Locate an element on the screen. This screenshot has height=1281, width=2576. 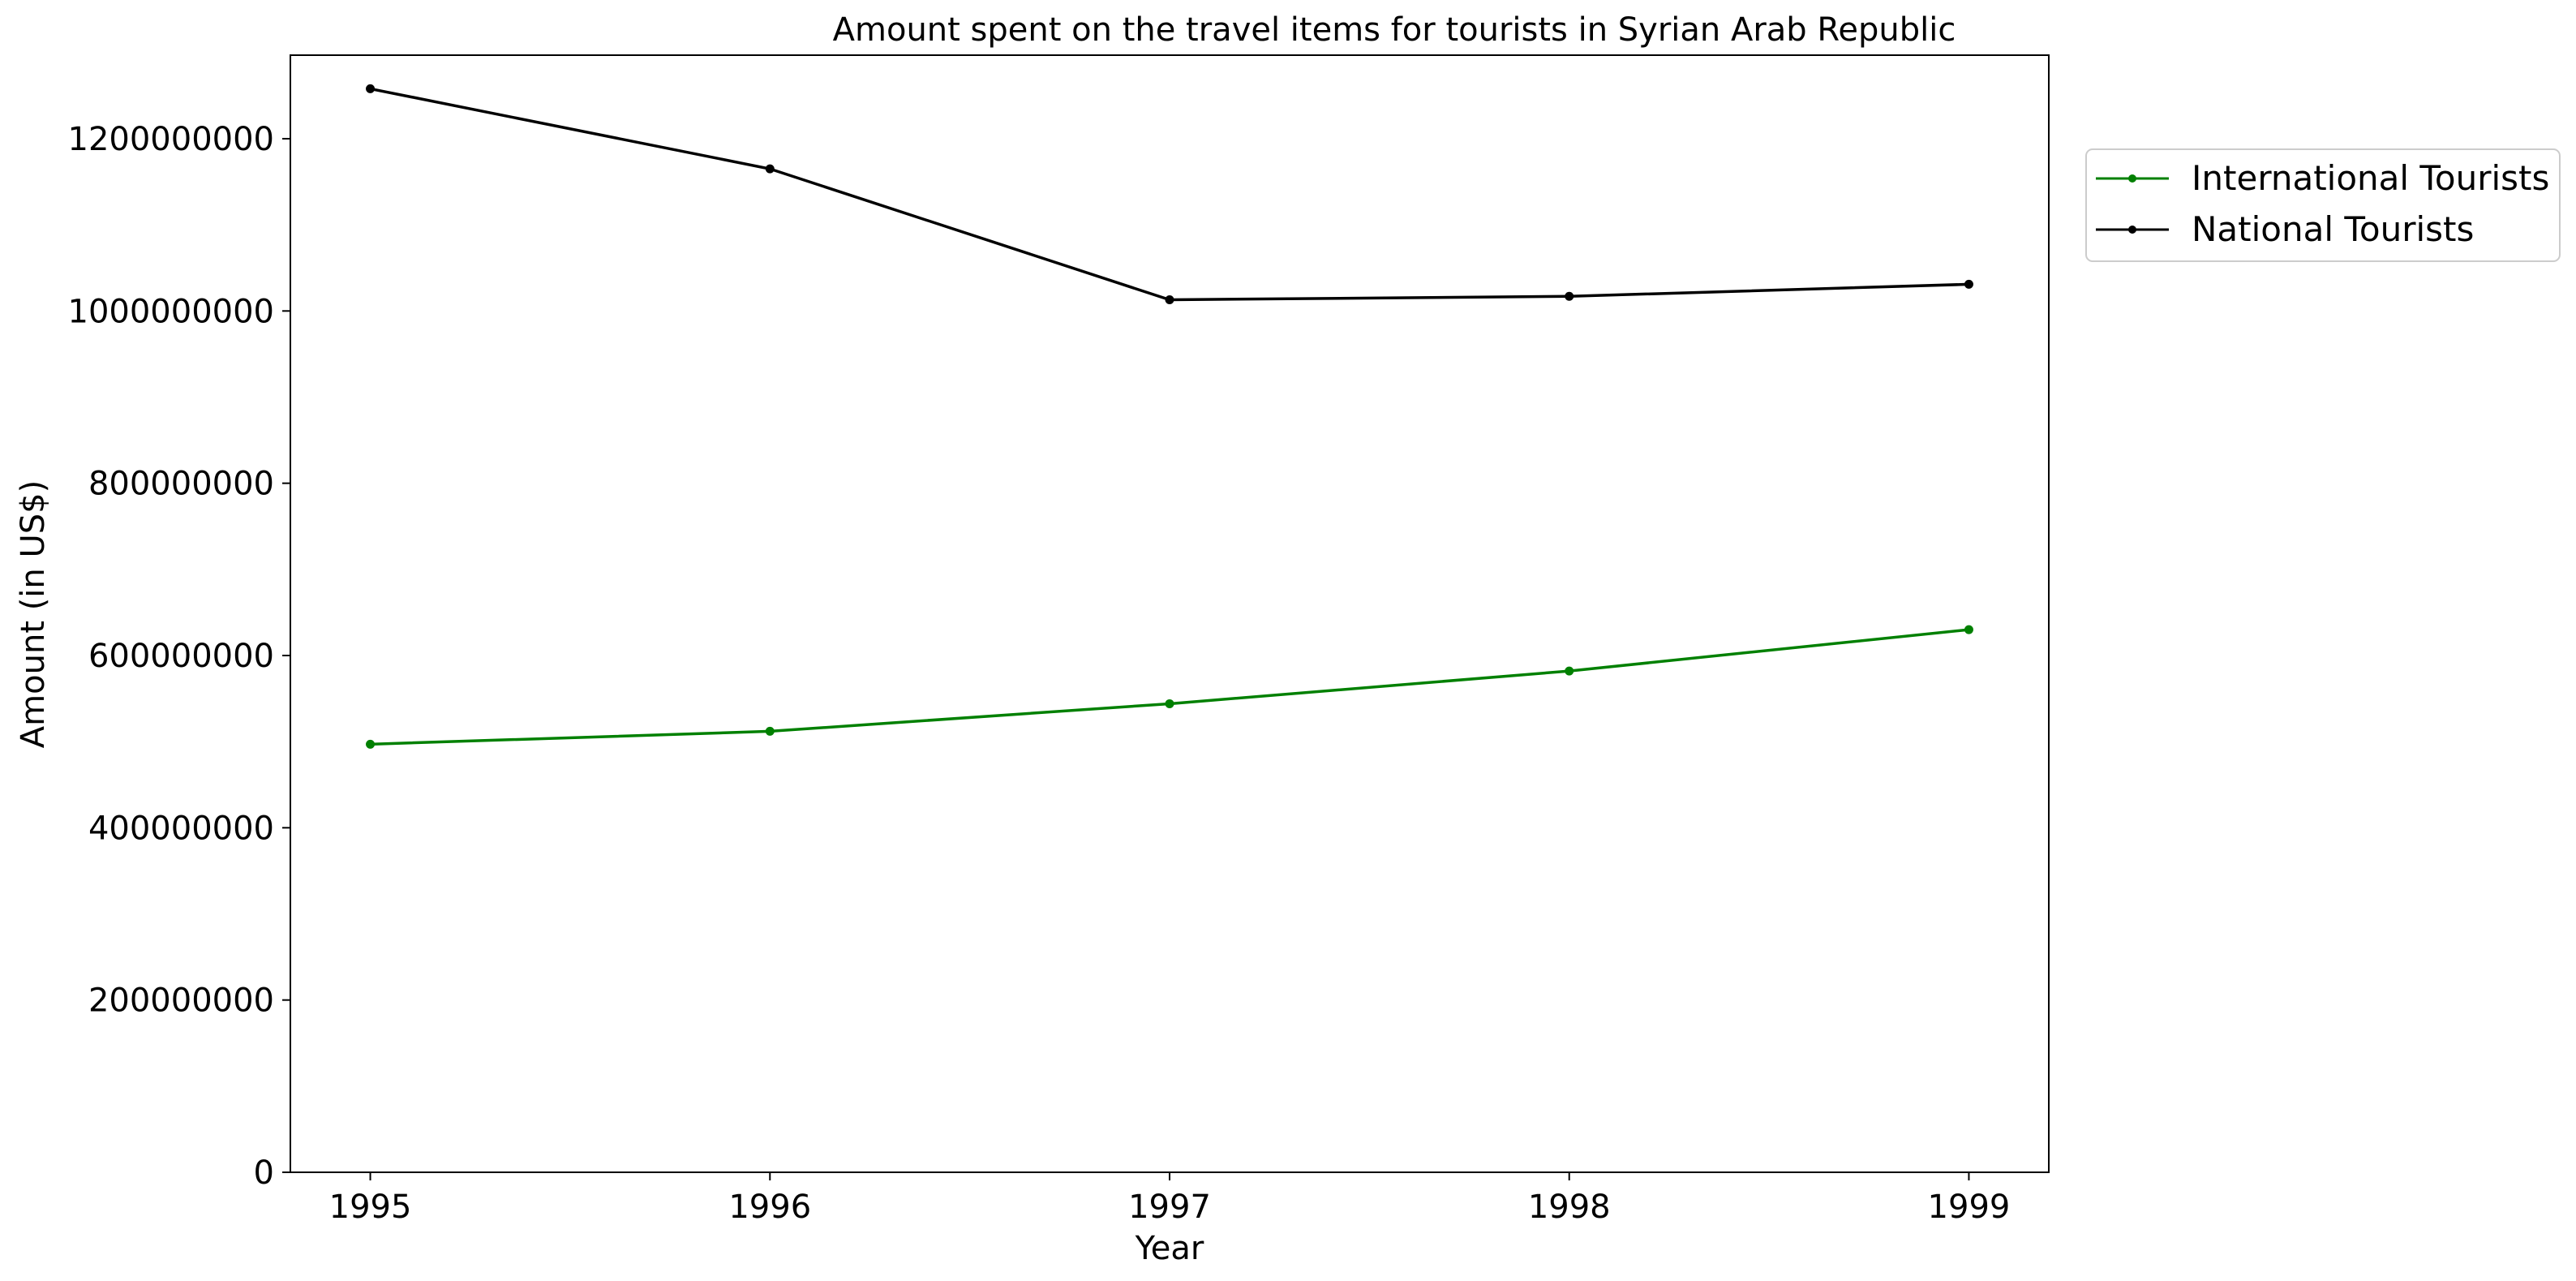
legend-label-national-tourists: National Tourists is located at coordinates (2333, 229).